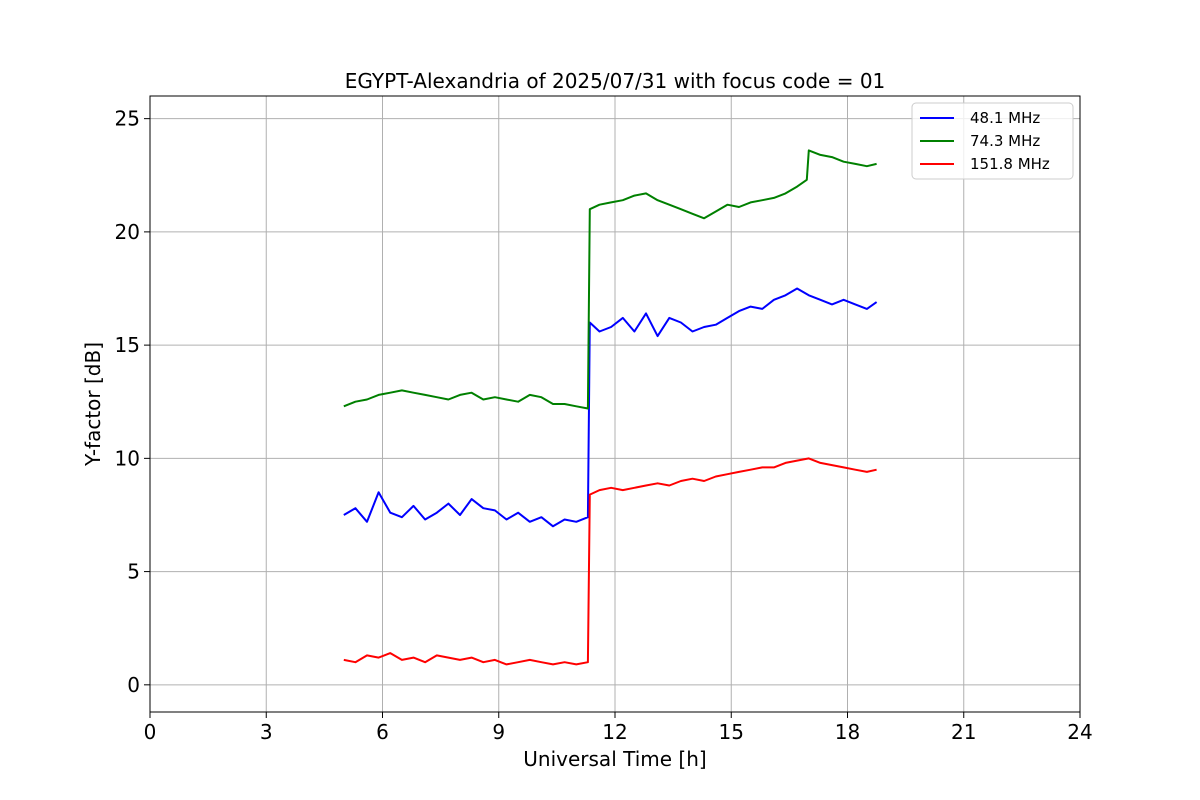 The image size is (1200, 800). I want to click on legend-box, so click(992, 141).